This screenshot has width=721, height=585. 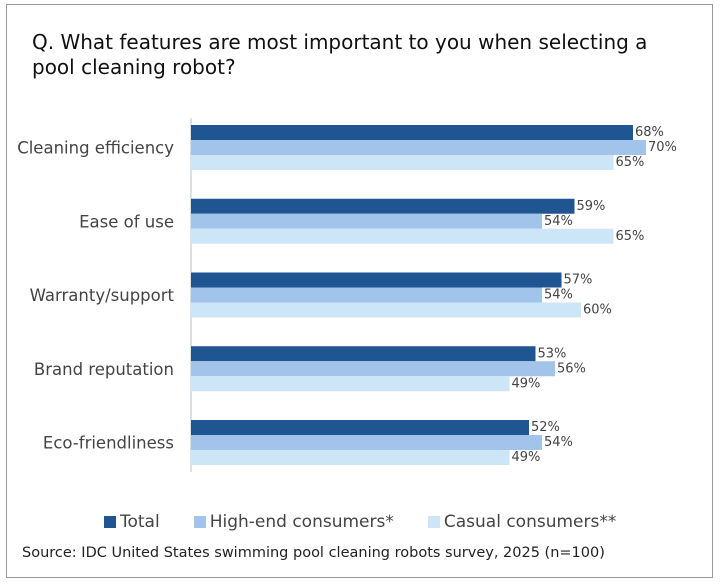 I want to click on legend-item-total: Total, so click(x=132, y=522).